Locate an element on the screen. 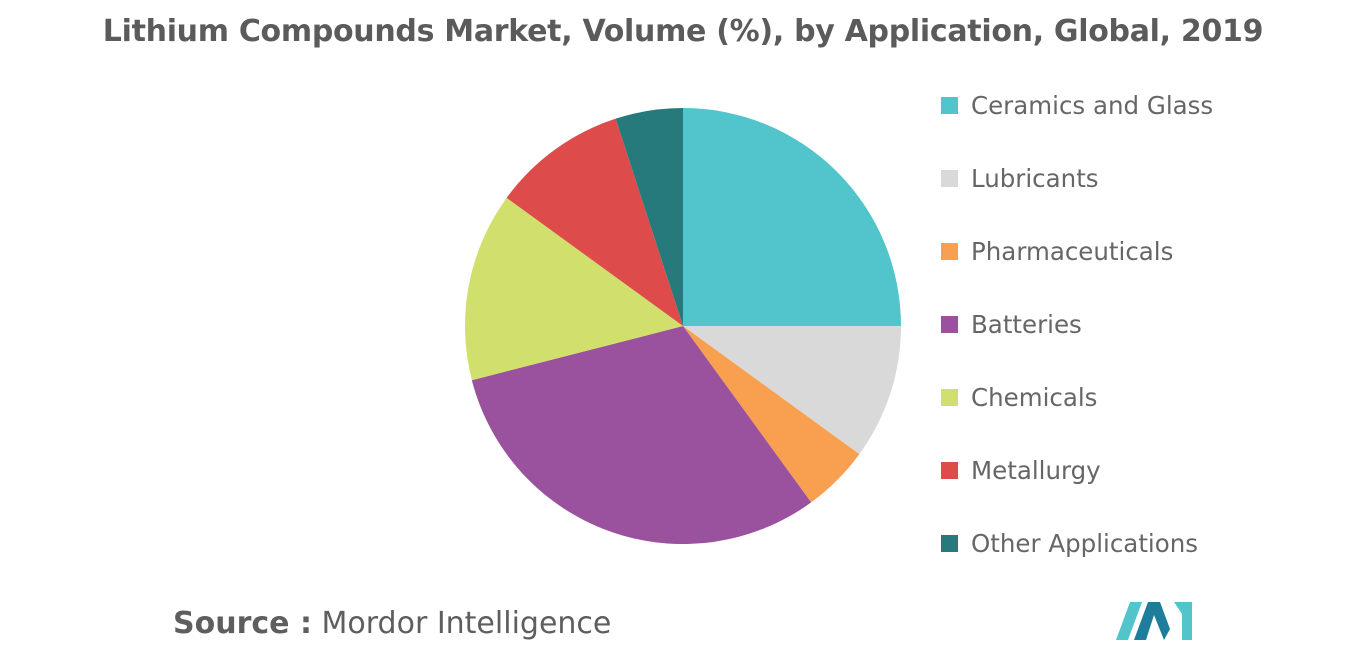 The height and width of the screenshot is (655, 1366). legend-label: Ceramics and Glass is located at coordinates (1092, 105).